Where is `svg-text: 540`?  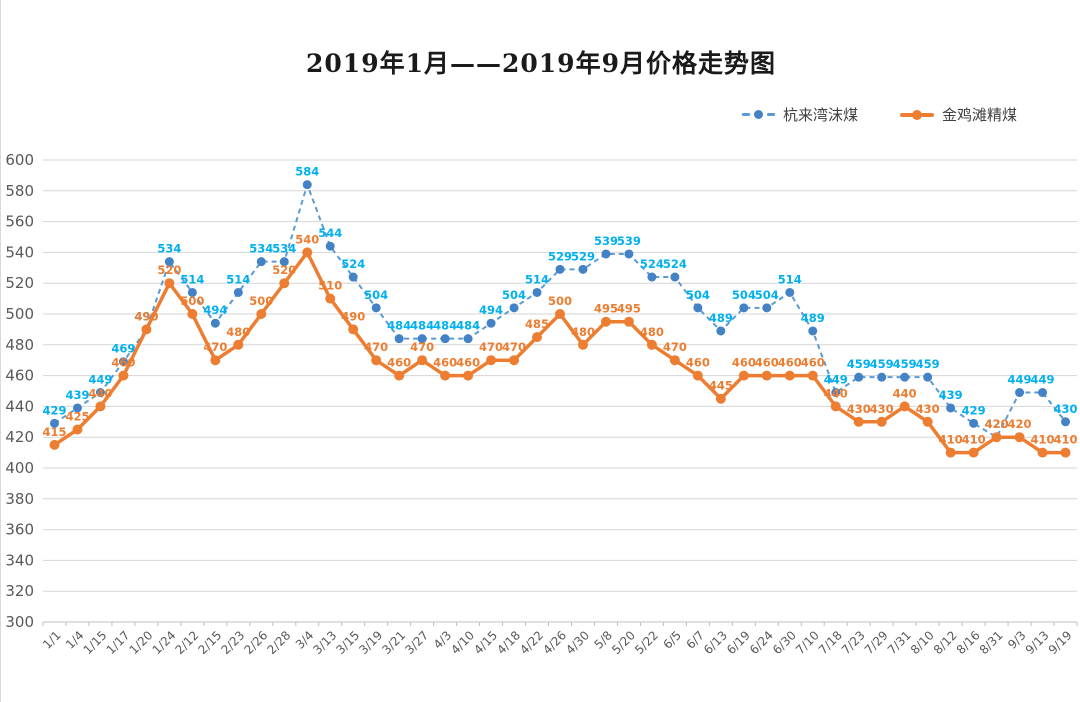 svg-text: 540 is located at coordinates (307, 239).